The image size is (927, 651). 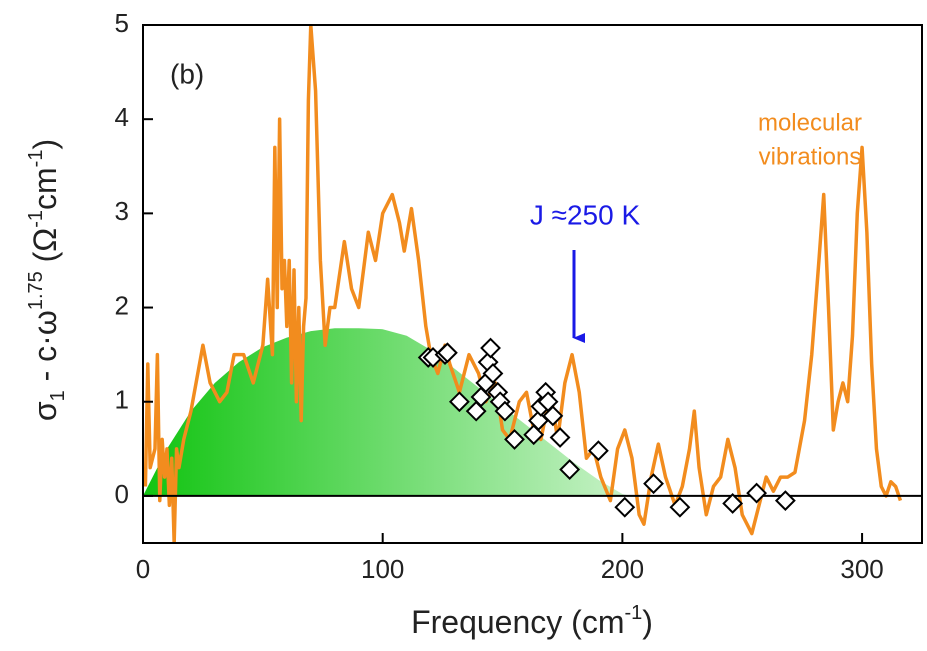 What do you see at coordinates (122, 400) in the screenshot?
I see `y-tick-label: 1` at bounding box center [122, 400].